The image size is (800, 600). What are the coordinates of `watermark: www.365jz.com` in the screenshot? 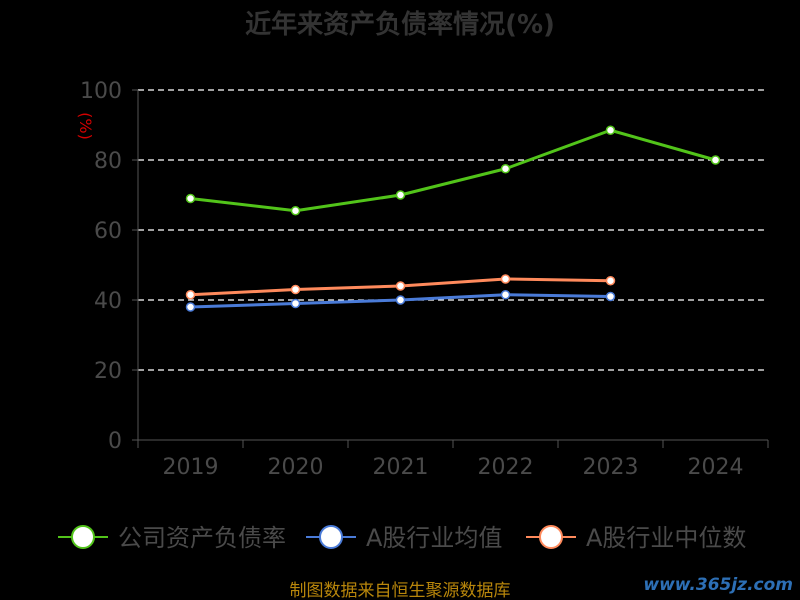 It's located at (718, 585).